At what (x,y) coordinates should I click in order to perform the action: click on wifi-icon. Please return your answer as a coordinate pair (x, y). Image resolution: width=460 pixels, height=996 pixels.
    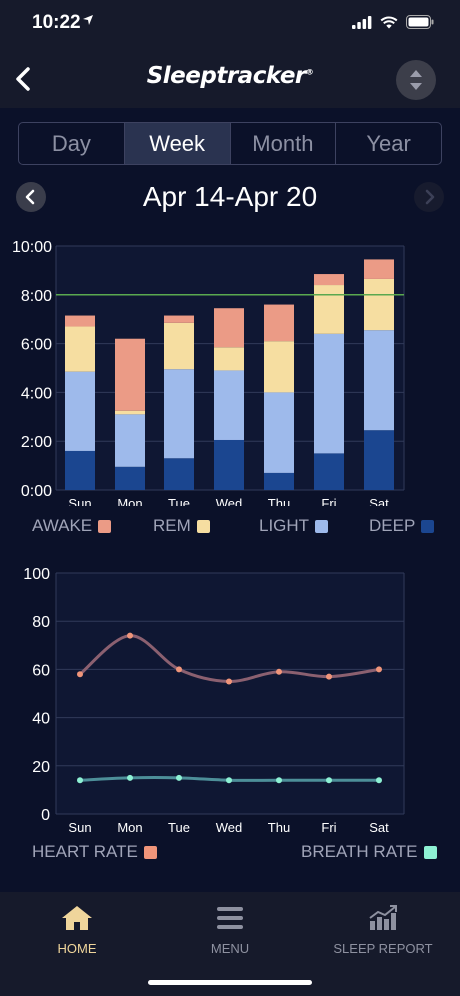
    Looking at the image, I should click on (389, 22).